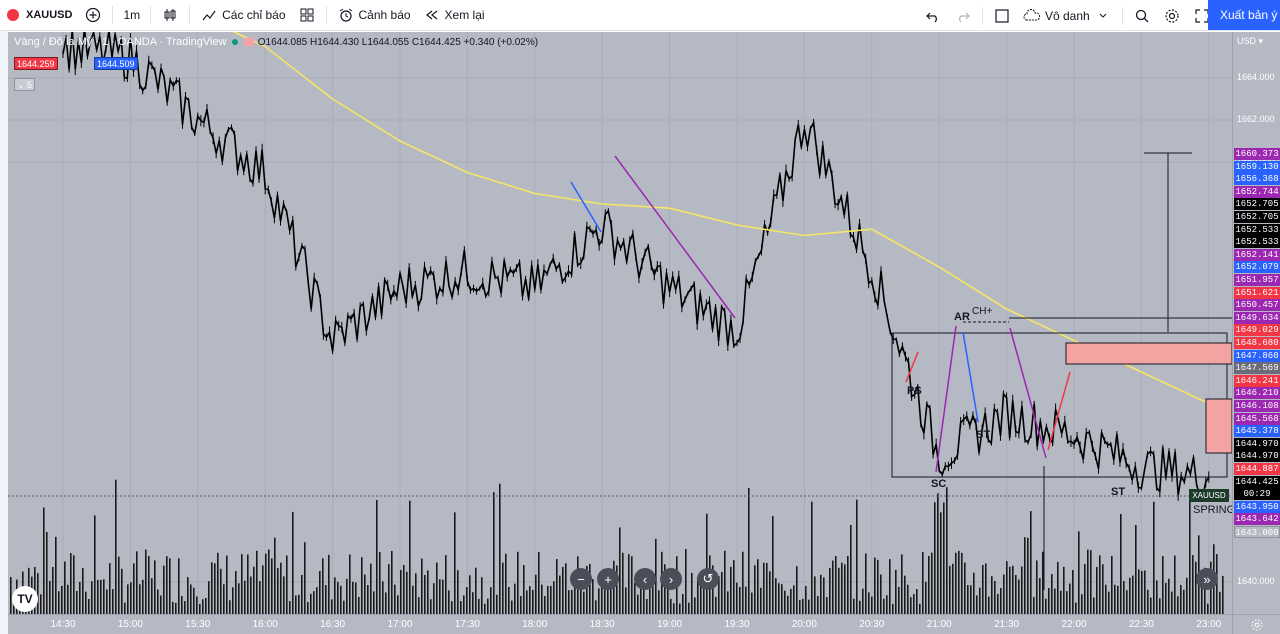  Describe the element at coordinates (36, 63) in the screenshot. I see `sell-price-button: 1644.259` at that location.